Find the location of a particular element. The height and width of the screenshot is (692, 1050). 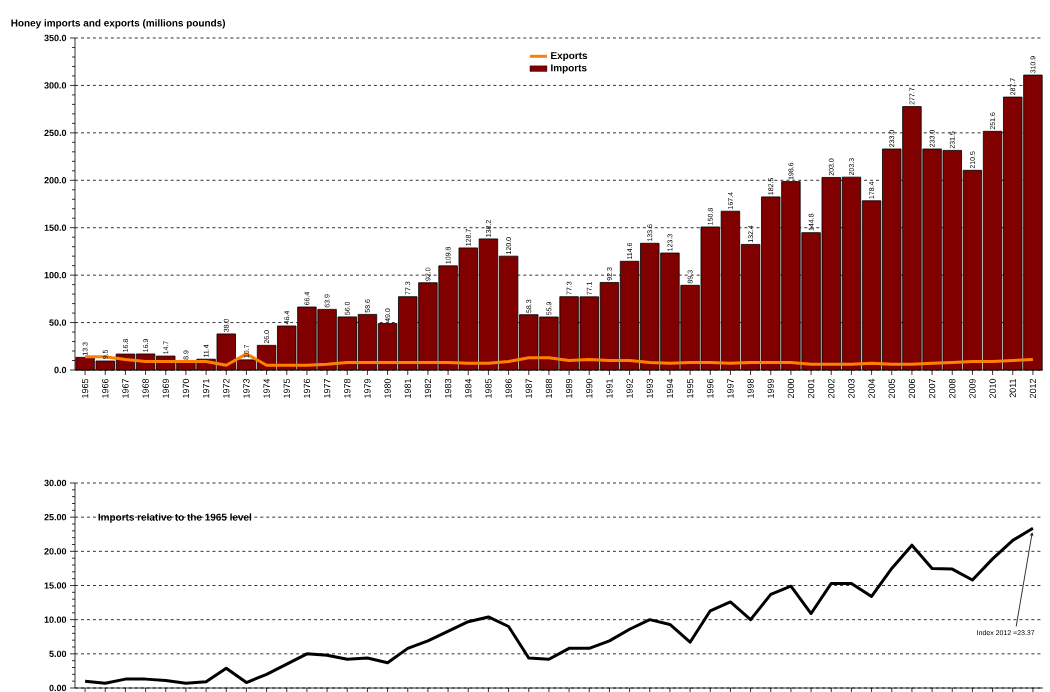

x-tick-label: 1972 is located at coordinates (226, 388).